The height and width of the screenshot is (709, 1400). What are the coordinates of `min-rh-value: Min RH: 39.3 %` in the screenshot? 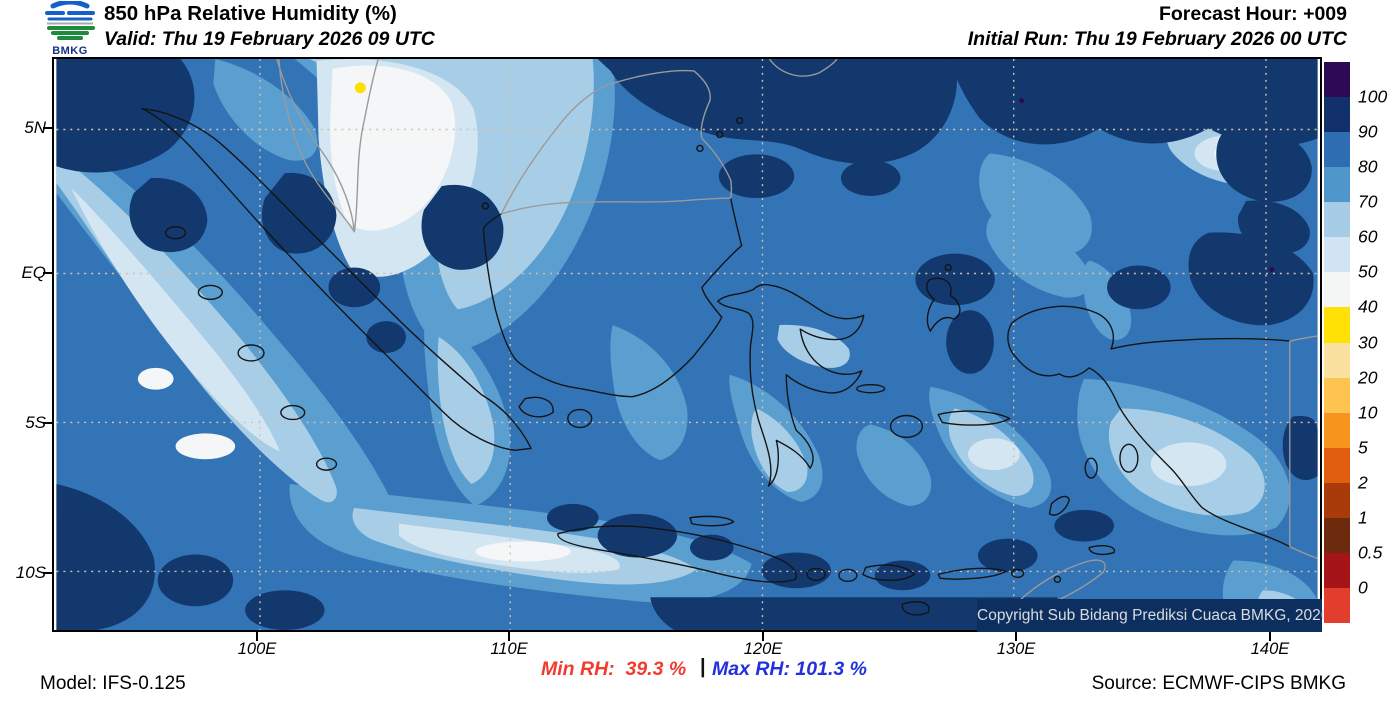 It's located at (614, 669).